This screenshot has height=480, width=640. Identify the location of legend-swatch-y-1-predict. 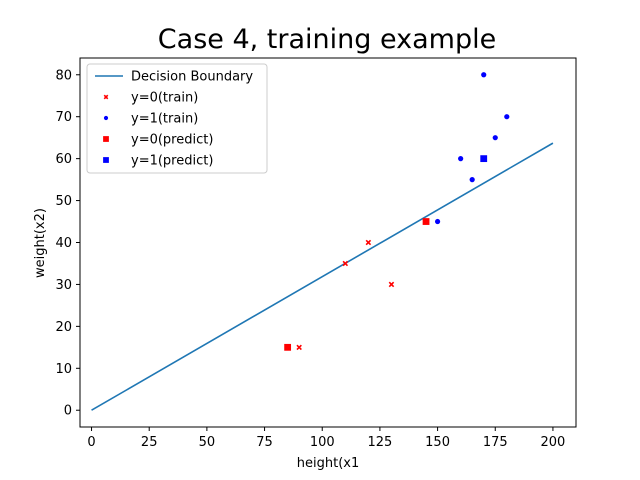
(106, 160).